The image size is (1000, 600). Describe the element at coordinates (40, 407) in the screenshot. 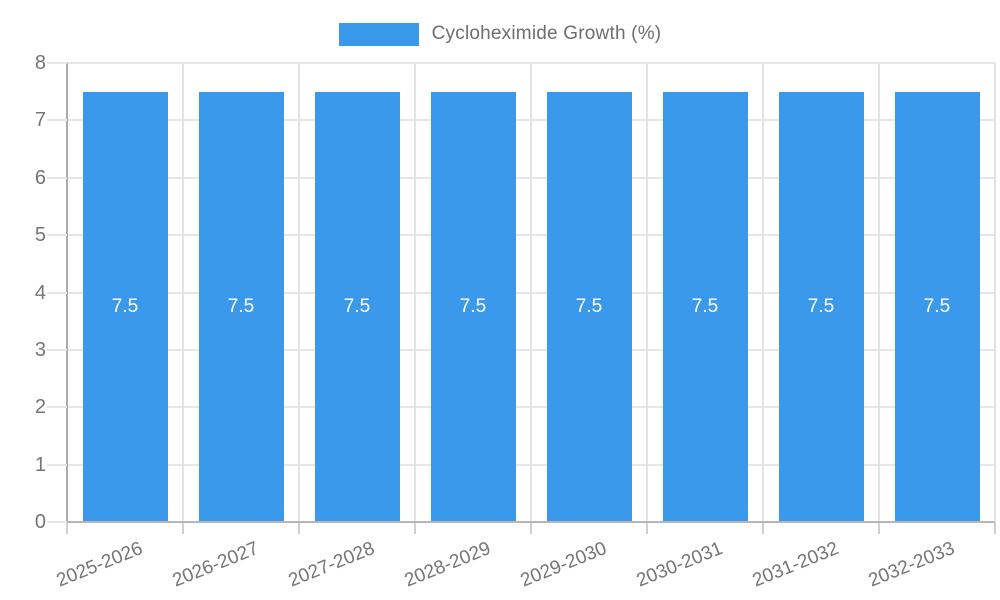

I see `y-tick-label: 2` at that location.